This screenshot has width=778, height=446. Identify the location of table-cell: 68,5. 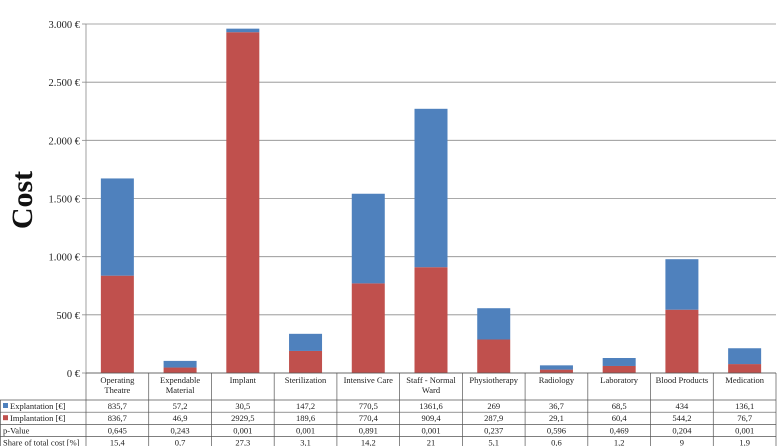
(619, 406).